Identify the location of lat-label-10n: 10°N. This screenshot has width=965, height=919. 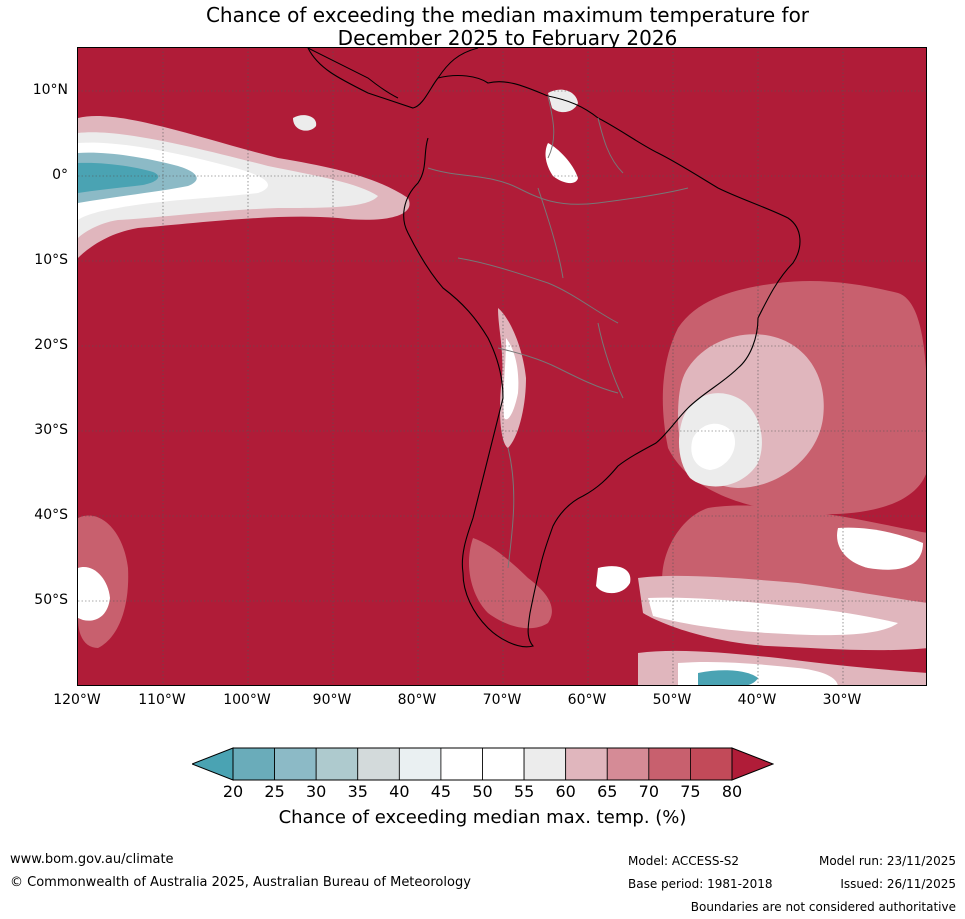
(50, 90).